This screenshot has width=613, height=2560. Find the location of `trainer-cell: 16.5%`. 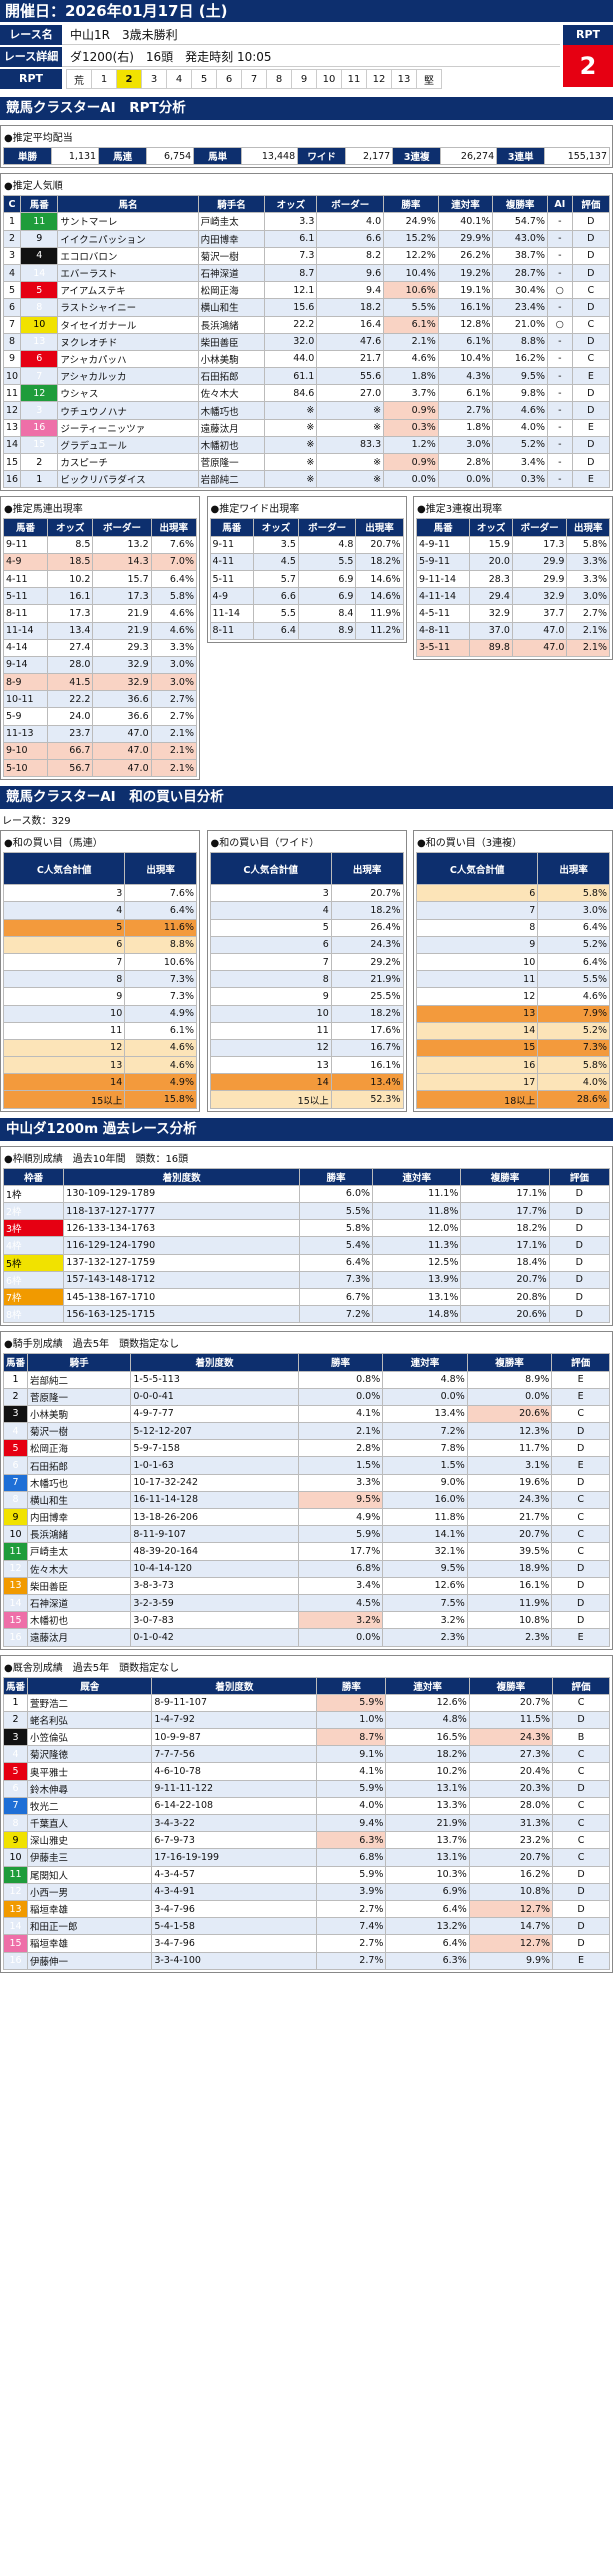

trainer-cell: 16.5% is located at coordinates (427, 1737).